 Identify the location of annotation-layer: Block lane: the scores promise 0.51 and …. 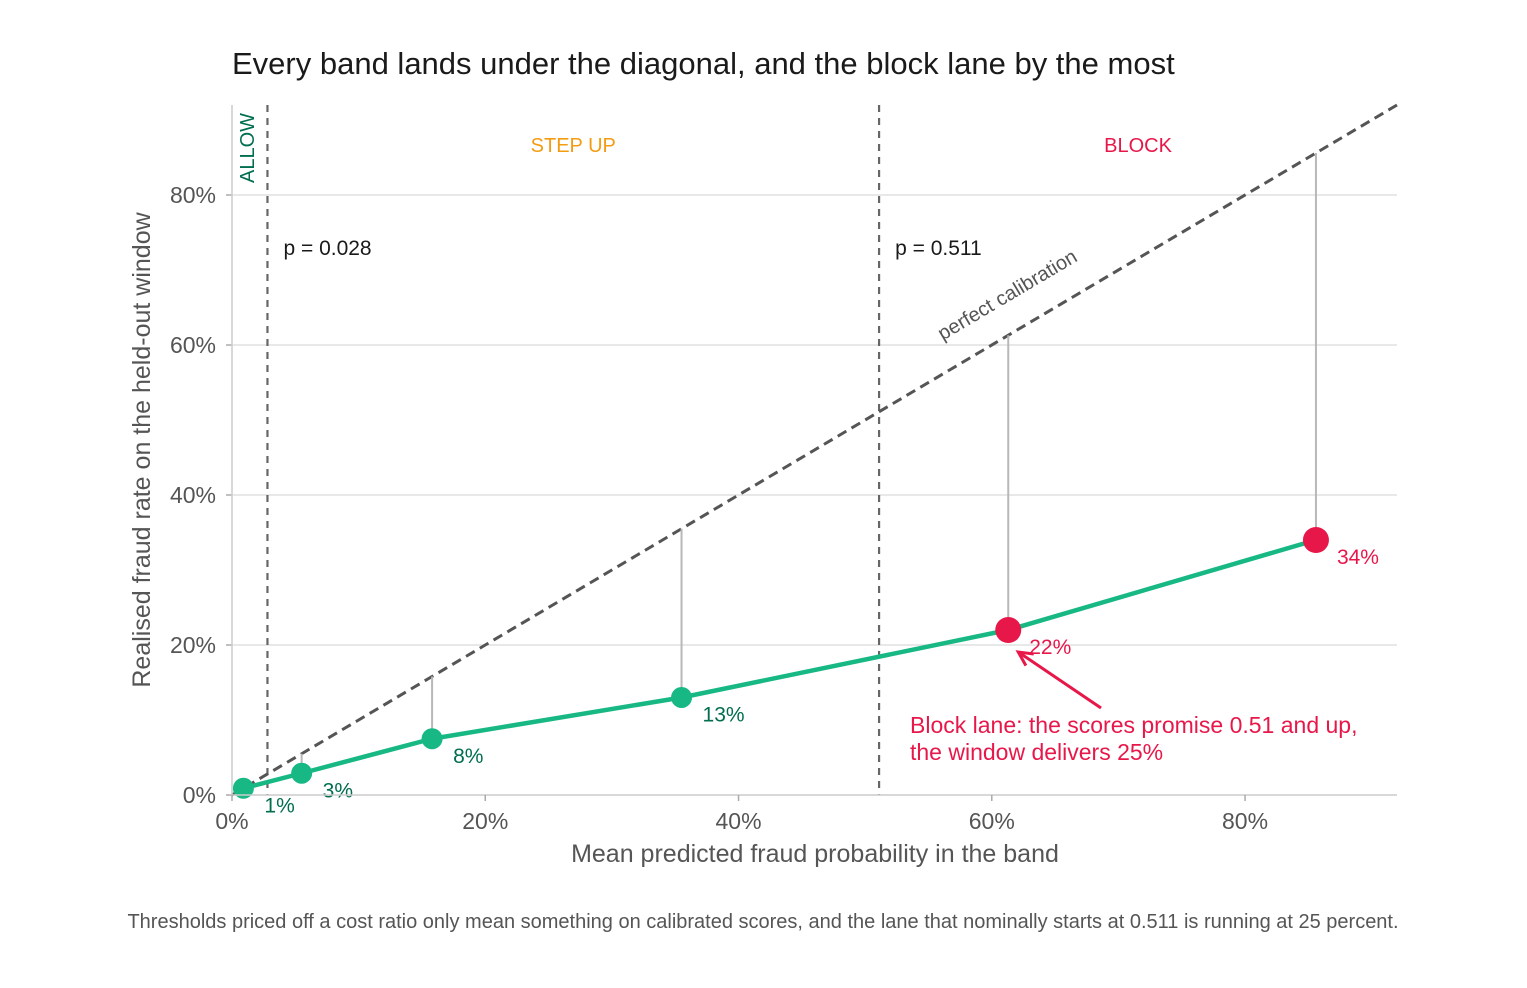
(1133, 707).